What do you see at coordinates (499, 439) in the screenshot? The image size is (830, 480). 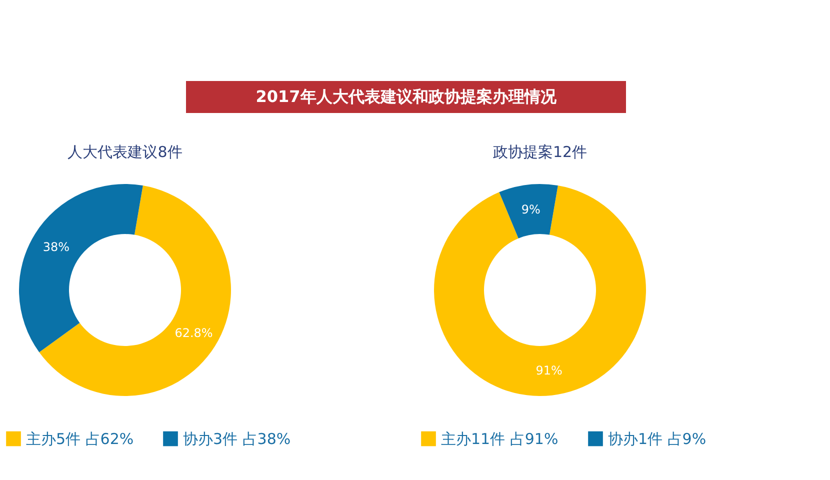 I see `legend-label: 主办11件 占91%` at bounding box center [499, 439].